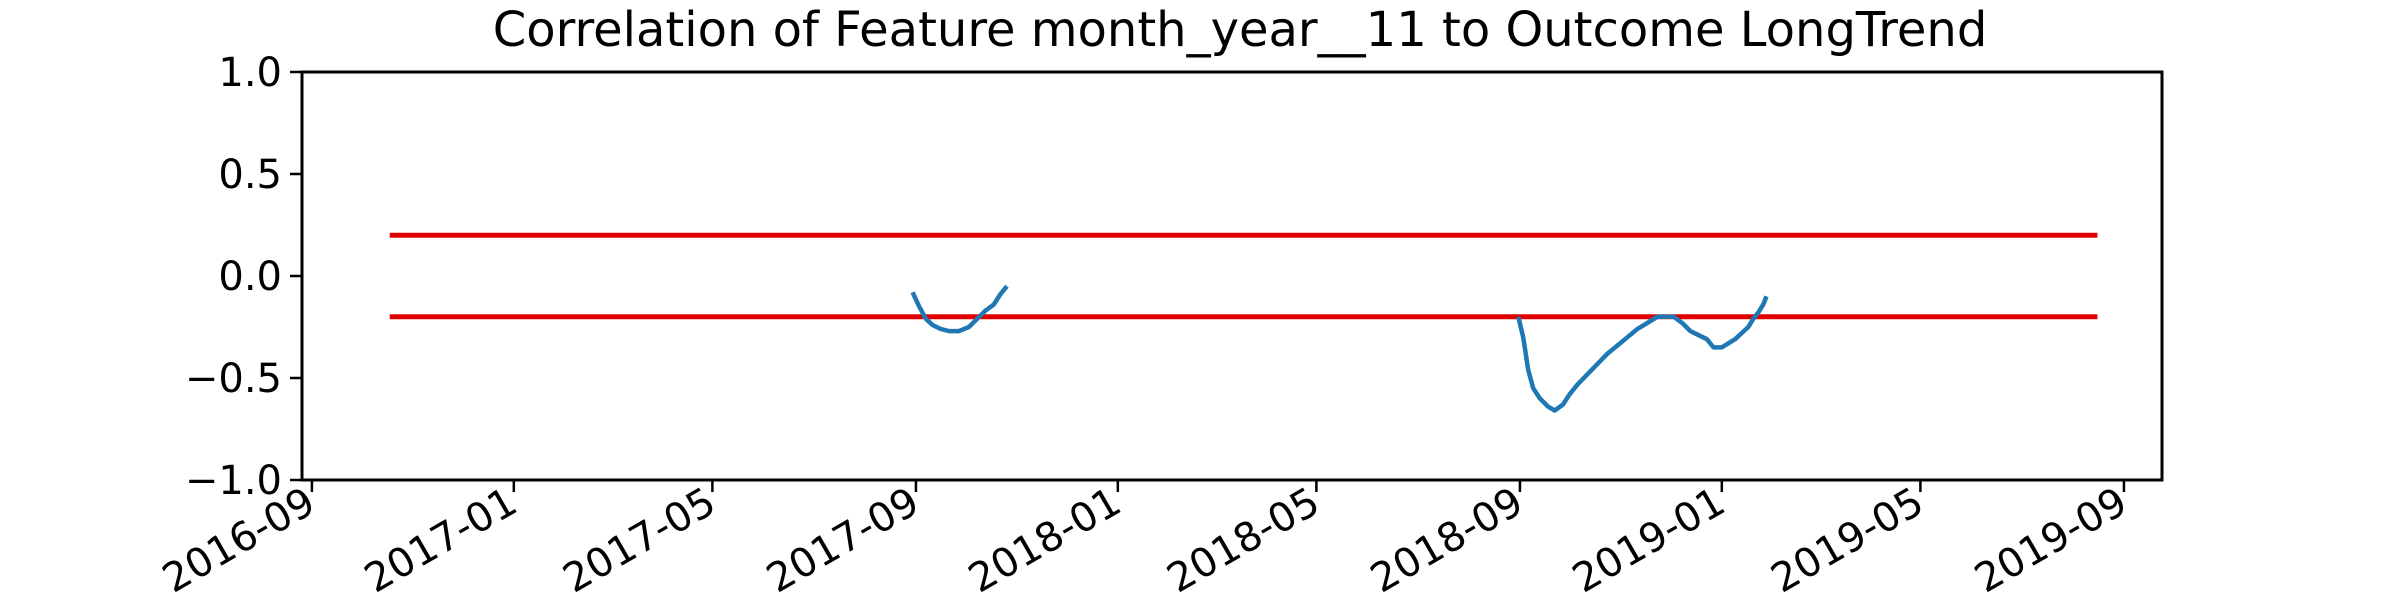 The height and width of the screenshot is (600, 2400). Describe the element at coordinates (441, 539) in the screenshot. I see `x-tick-label: 2017-01` at that location.